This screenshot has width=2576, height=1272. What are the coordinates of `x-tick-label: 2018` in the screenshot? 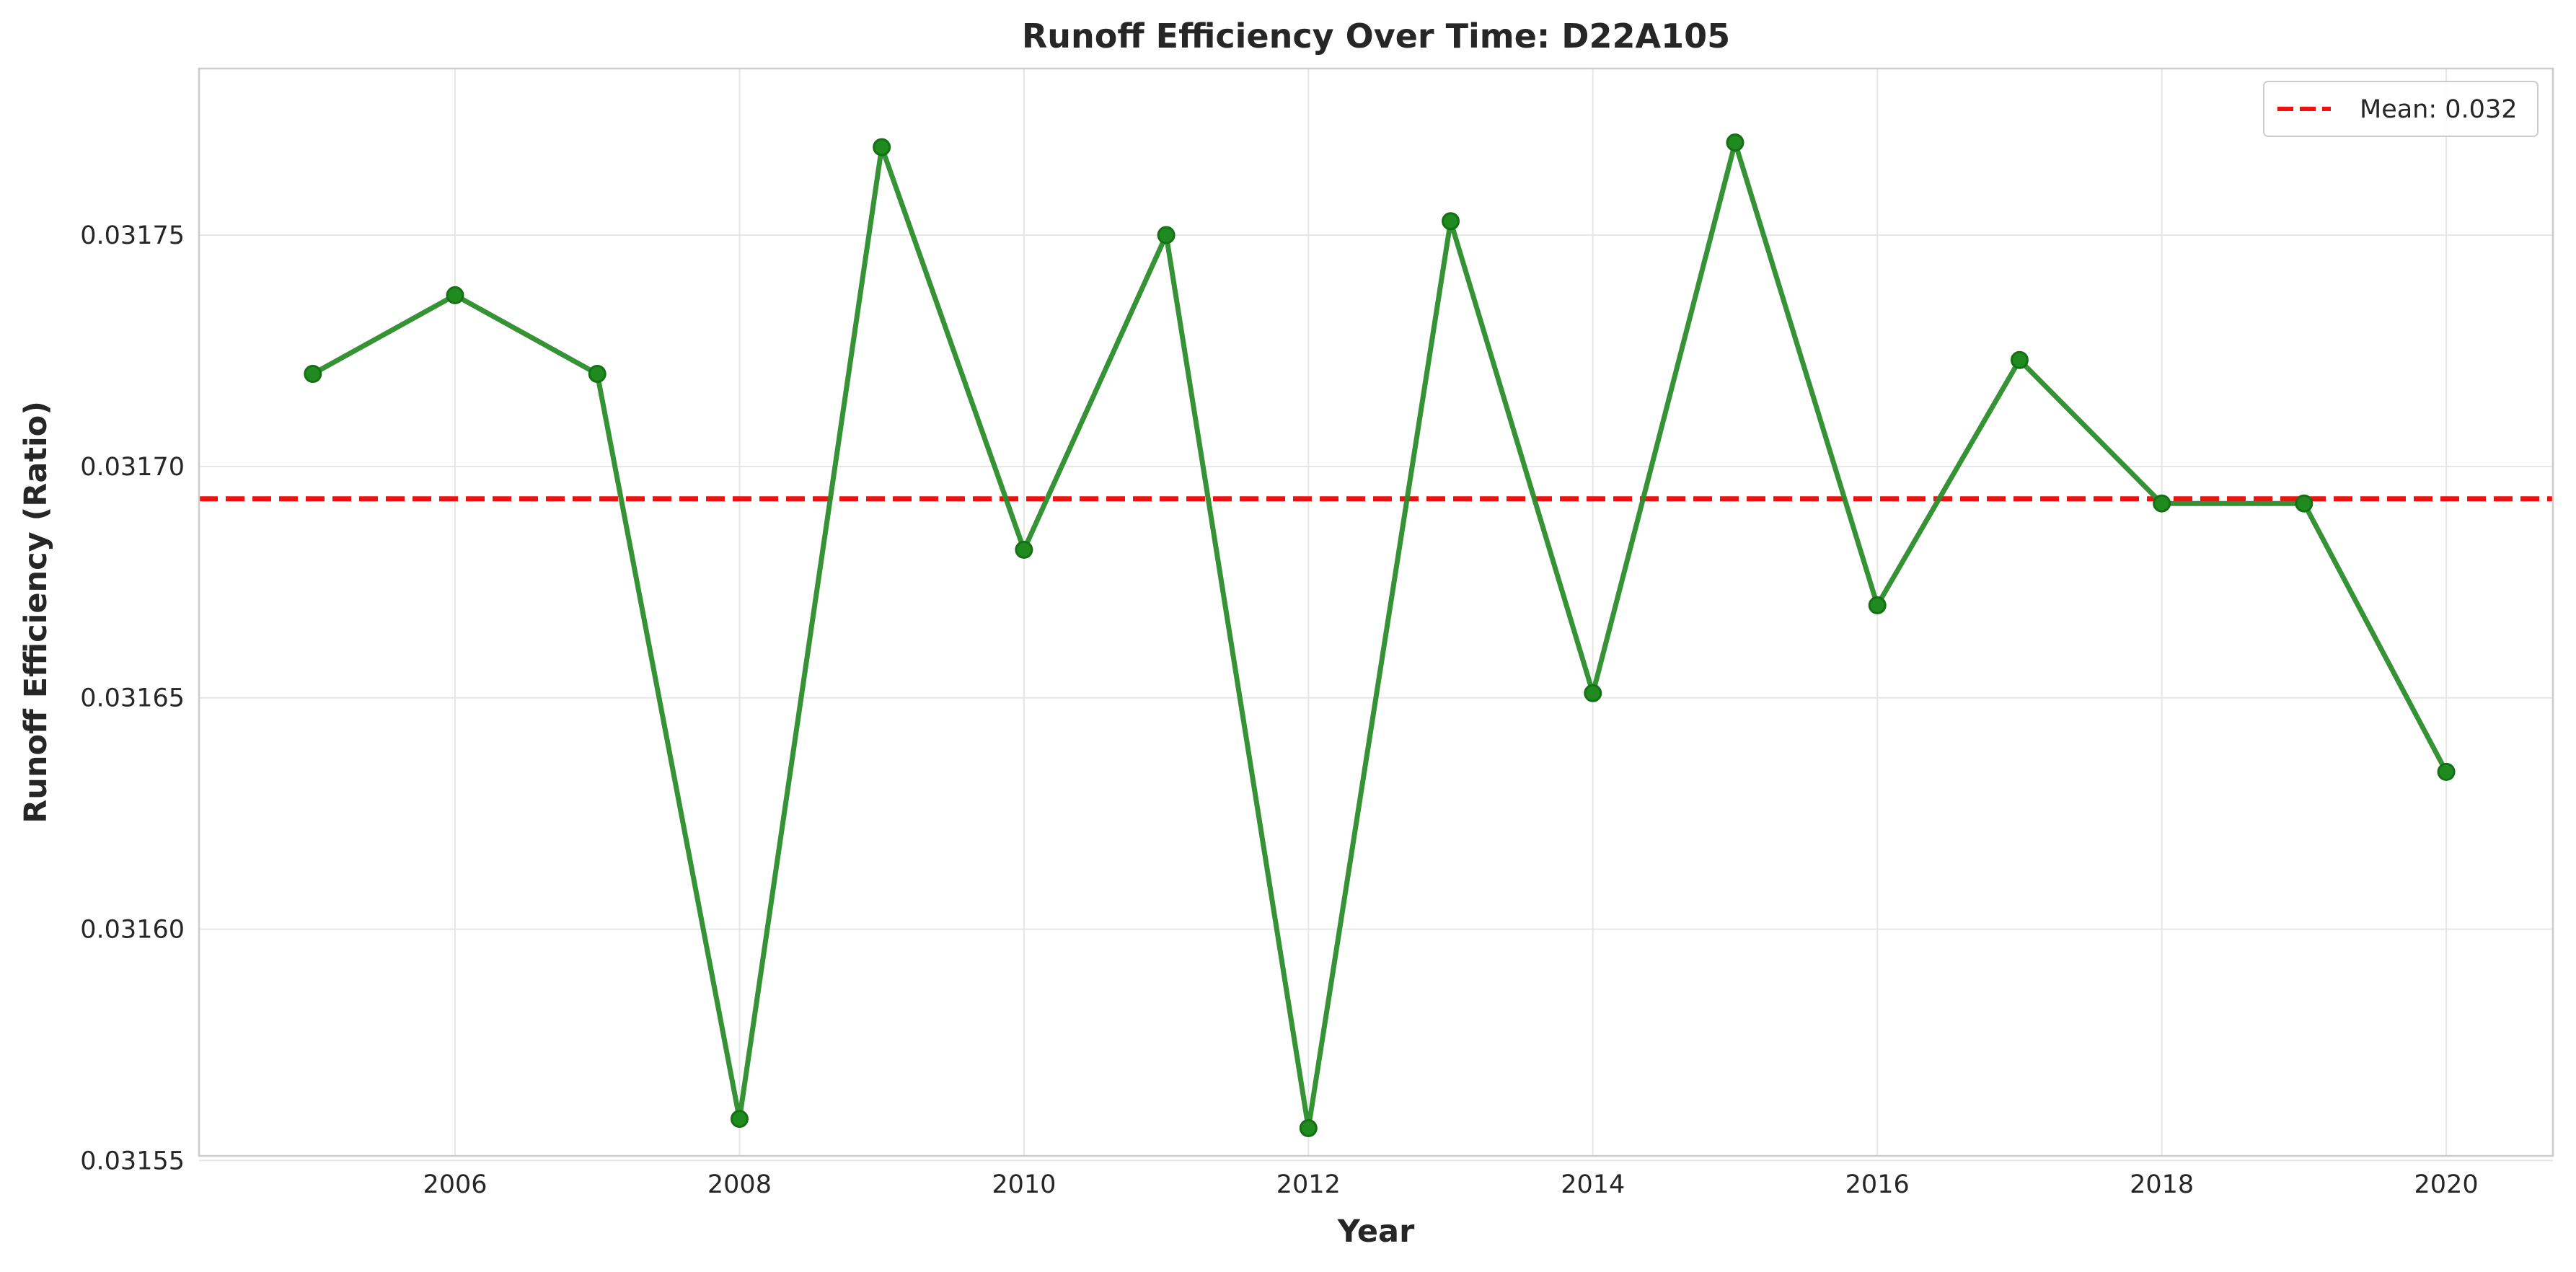 It's located at (2162, 1184).